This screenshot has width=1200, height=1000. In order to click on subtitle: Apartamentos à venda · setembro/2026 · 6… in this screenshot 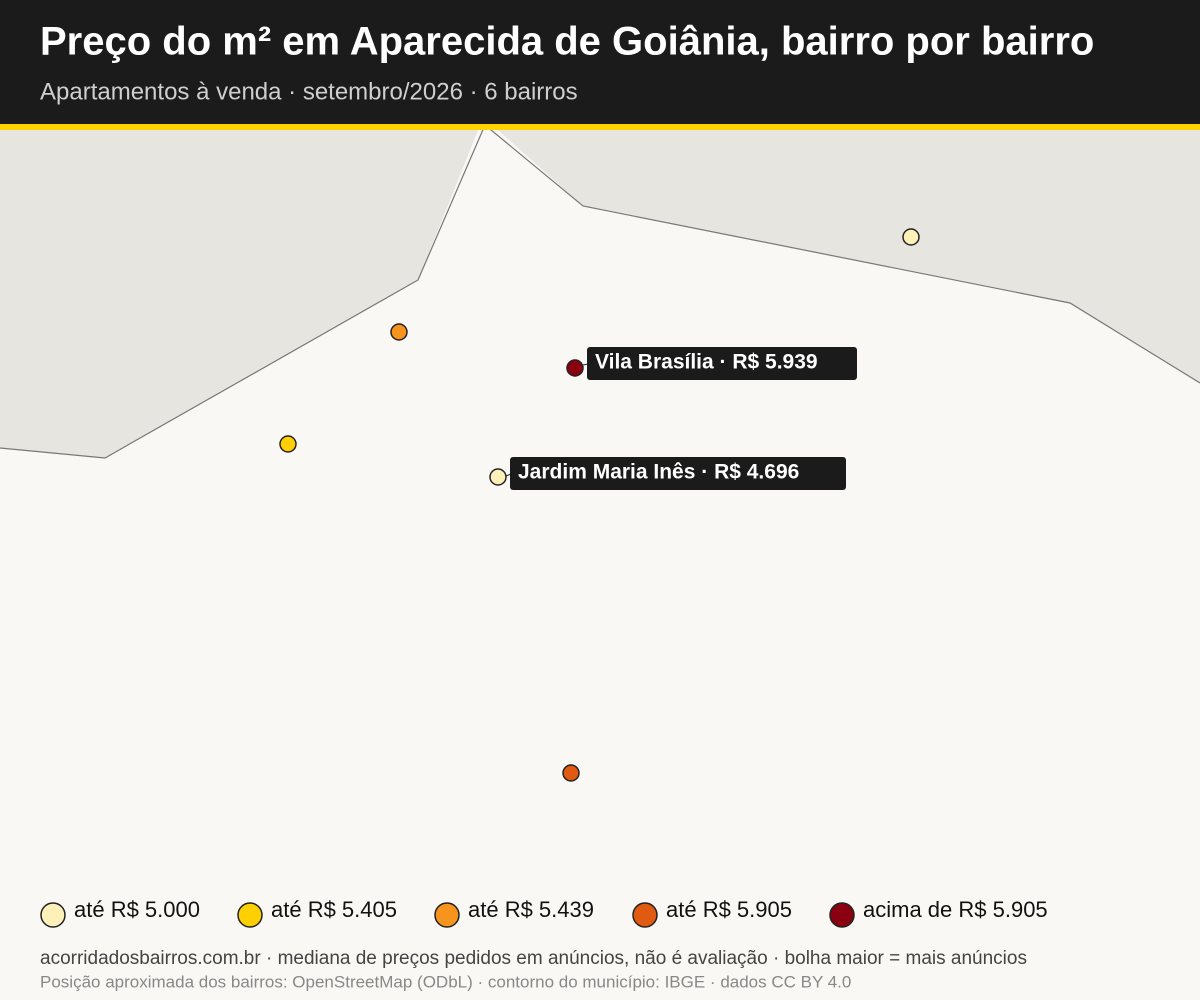, I will do `click(309, 91)`.